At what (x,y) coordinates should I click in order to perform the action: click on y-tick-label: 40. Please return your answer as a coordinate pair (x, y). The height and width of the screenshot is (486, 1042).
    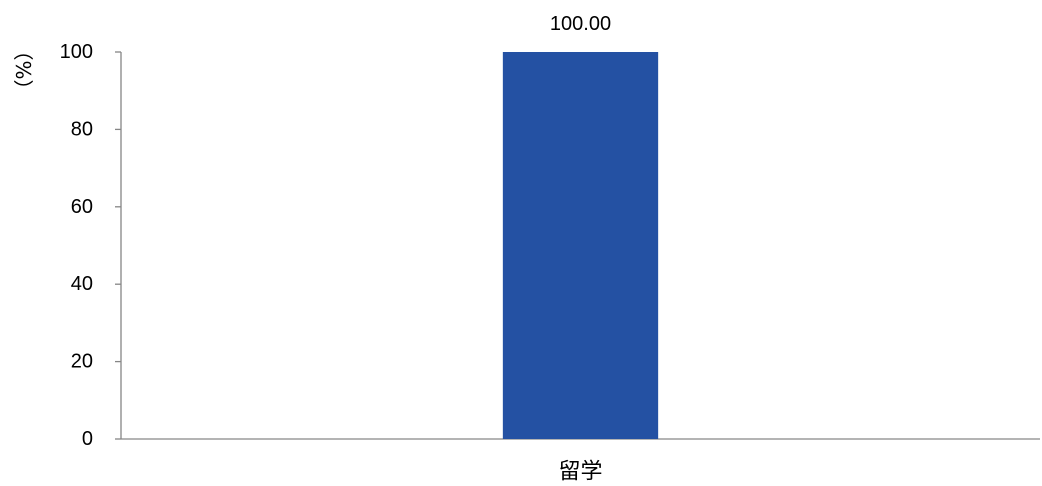
    Looking at the image, I should click on (82, 284).